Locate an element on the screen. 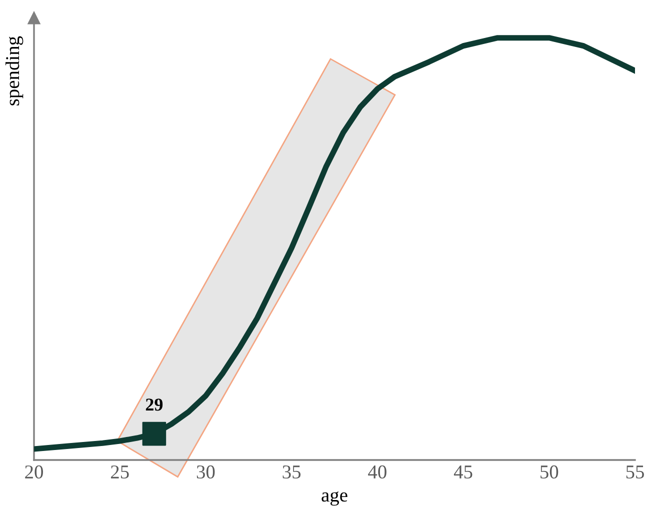 The width and height of the screenshot is (670, 522). x-tick-label: 25 is located at coordinates (119, 472).